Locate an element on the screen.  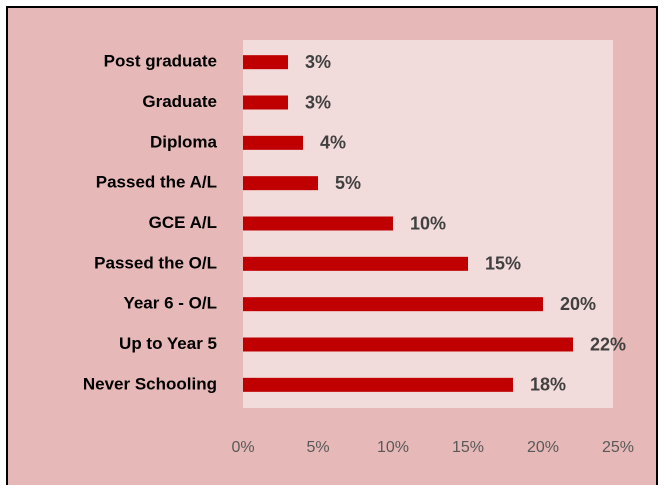
y-tick-label: Diploma is located at coordinates (184, 141).